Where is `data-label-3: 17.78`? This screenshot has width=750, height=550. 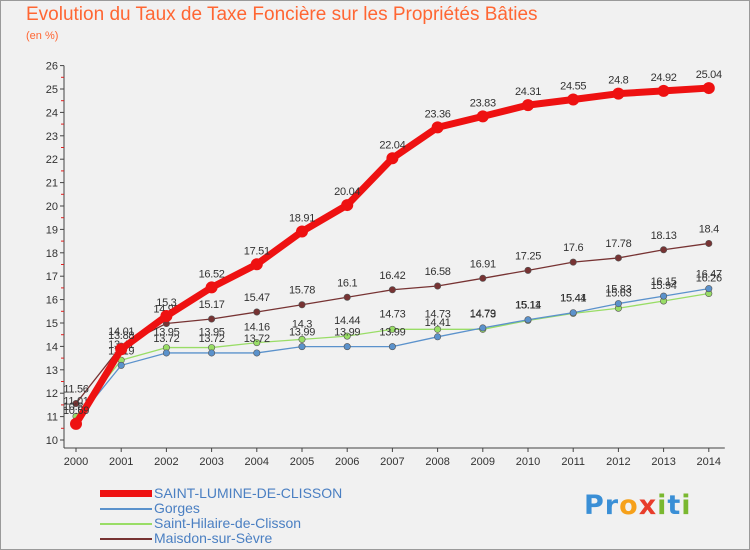 data-label-3: 17.78 is located at coordinates (618, 244).